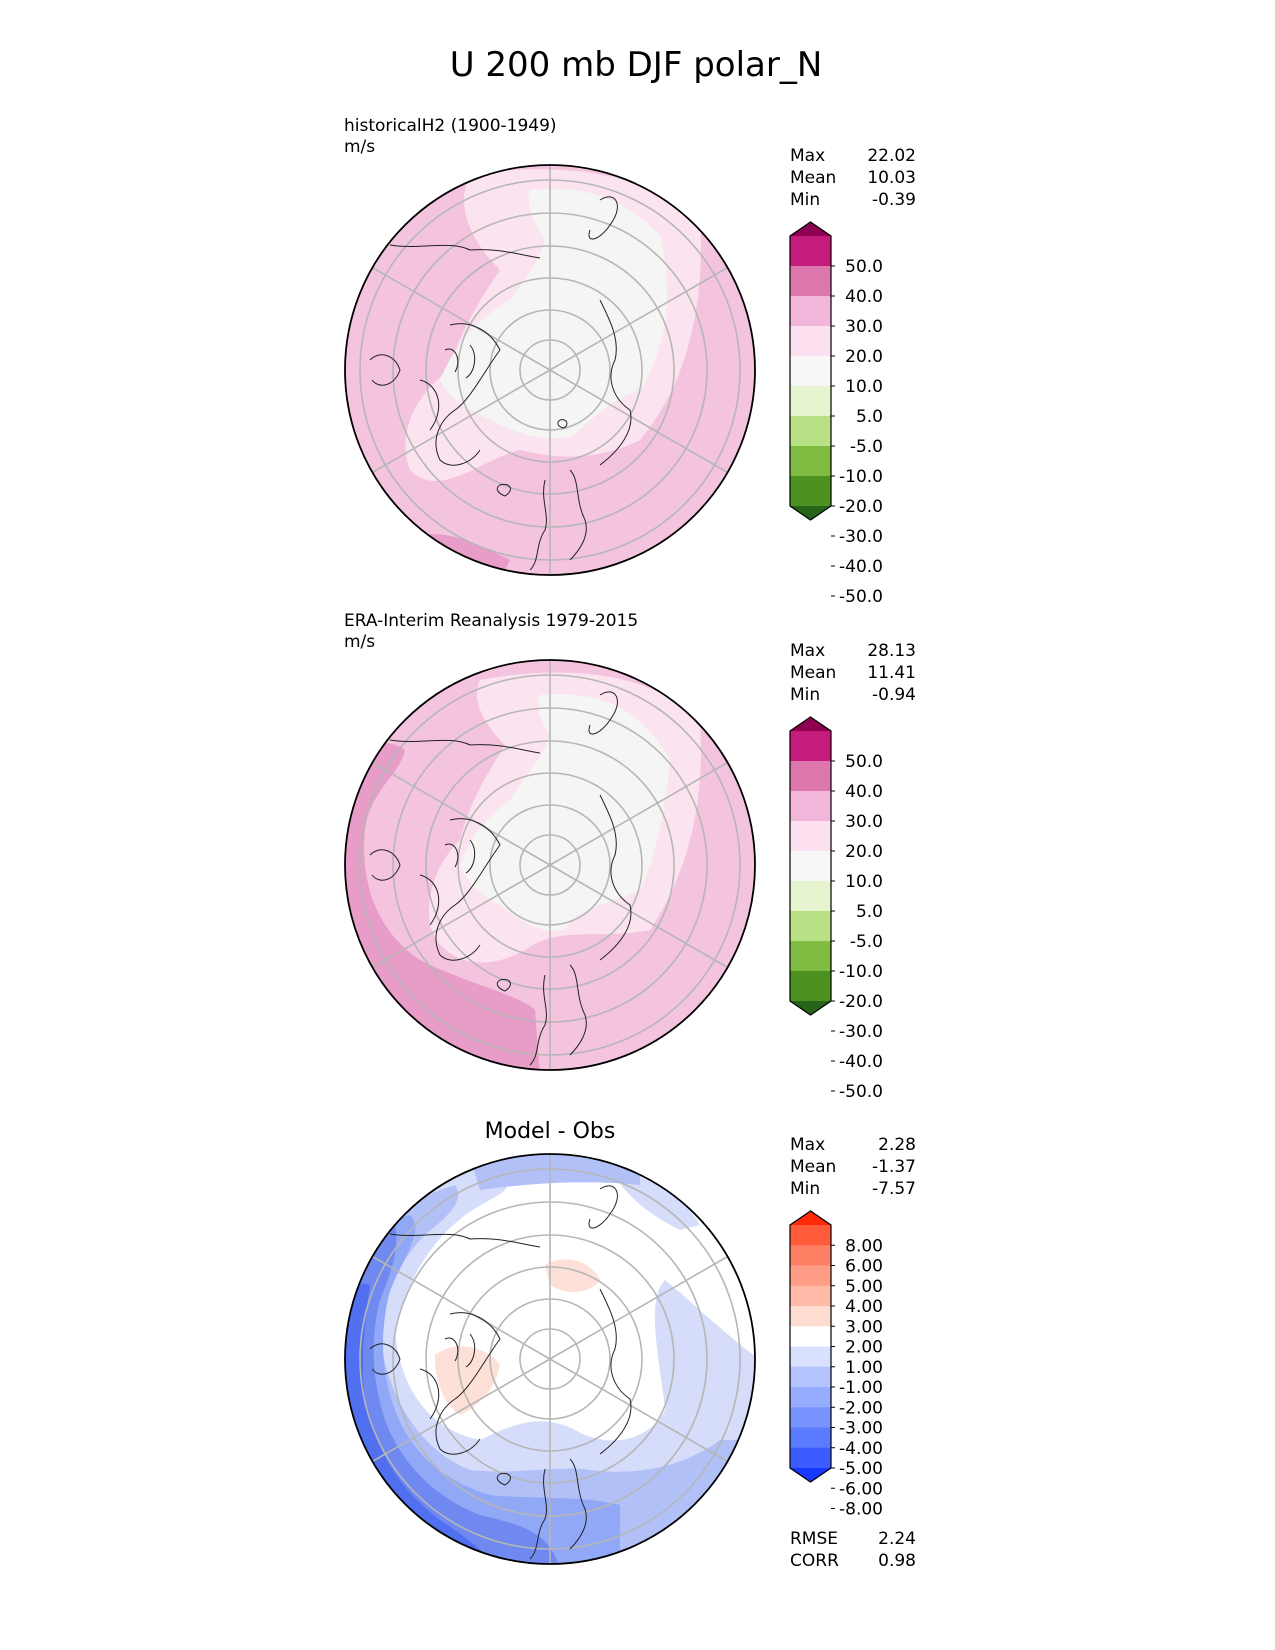 Image resolution: width=1275 pixels, height=1650 pixels. What do you see at coordinates (894, 695) in the screenshot?
I see `stat-value: -0.94` at bounding box center [894, 695].